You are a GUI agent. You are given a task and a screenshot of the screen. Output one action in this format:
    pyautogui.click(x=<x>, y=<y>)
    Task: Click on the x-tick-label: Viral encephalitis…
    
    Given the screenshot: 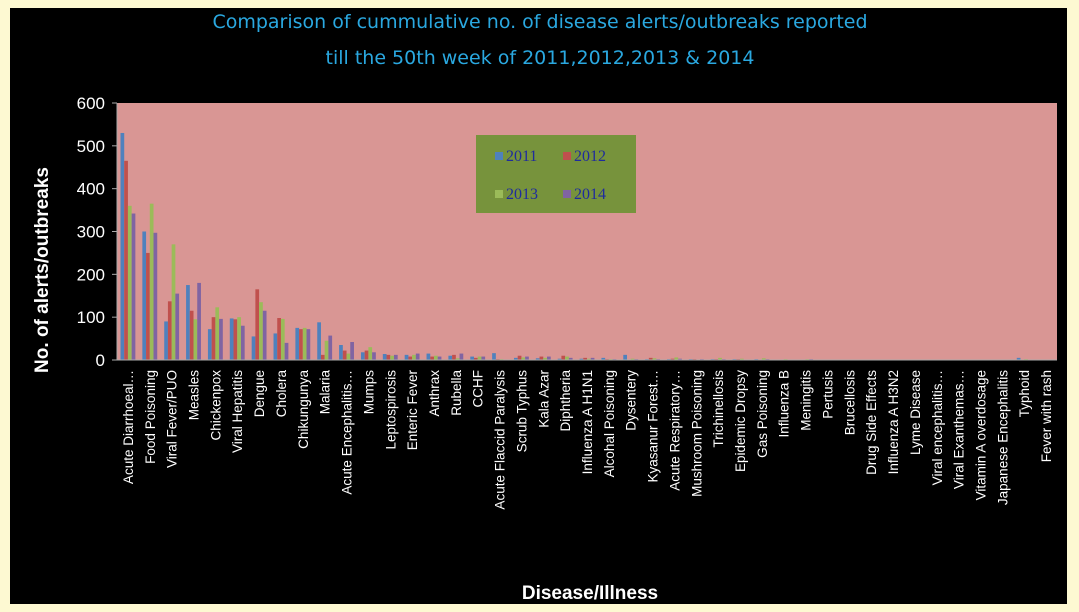 What is the action you would take?
    pyautogui.click(x=937, y=427)
    